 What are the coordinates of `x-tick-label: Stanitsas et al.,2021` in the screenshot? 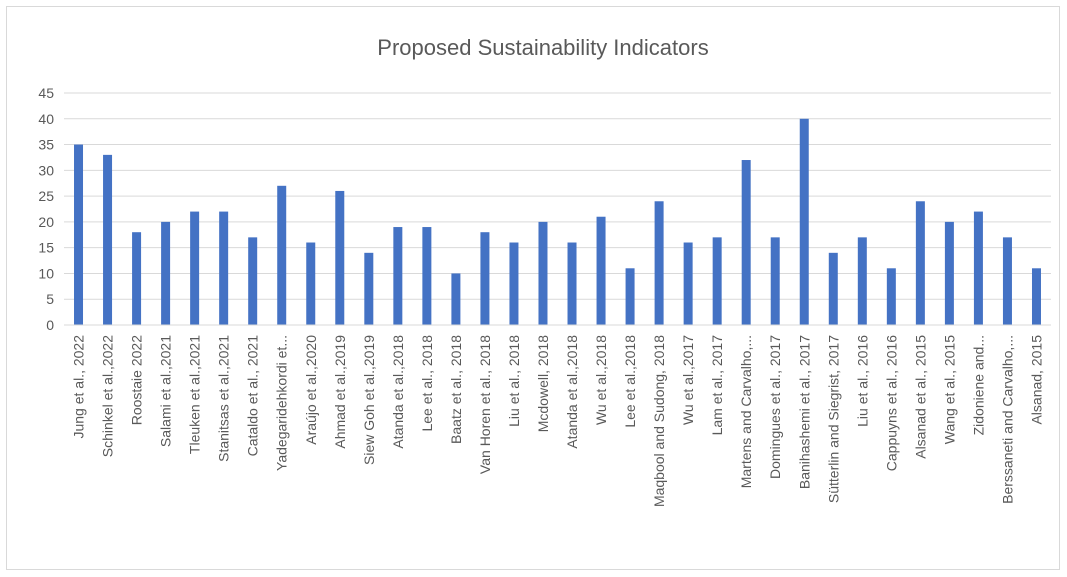 It's located at (224, 398).